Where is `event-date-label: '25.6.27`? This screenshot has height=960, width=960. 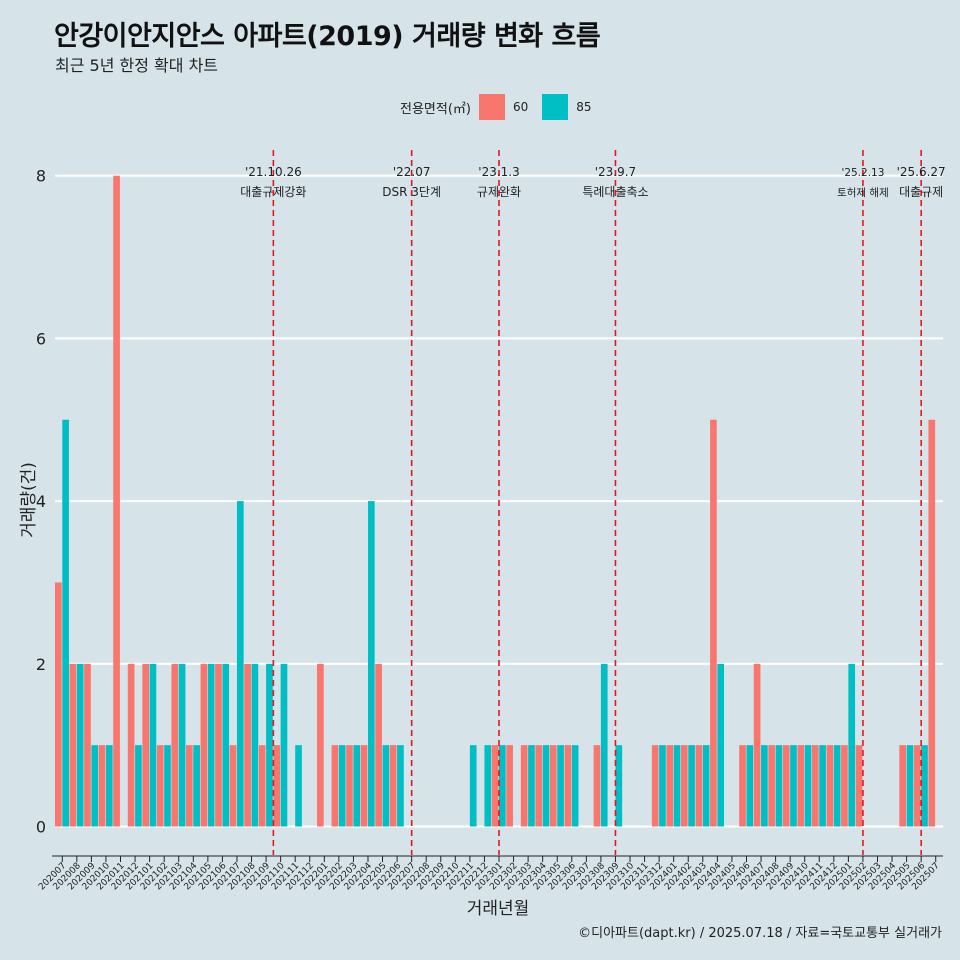
event-date-label: '25.6.27 is located at coordinates (921, 172).